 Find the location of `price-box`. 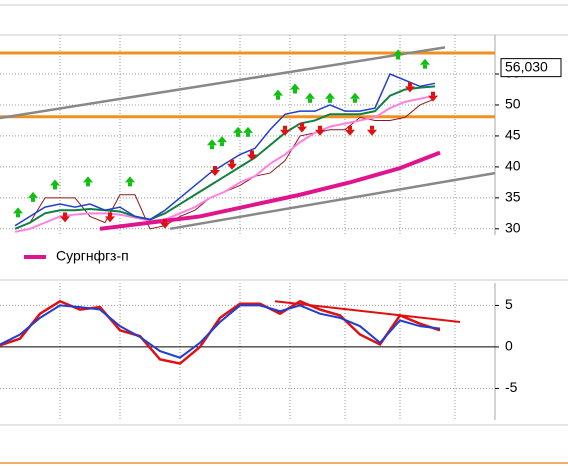

price-box is located at coordinates (531, 68).